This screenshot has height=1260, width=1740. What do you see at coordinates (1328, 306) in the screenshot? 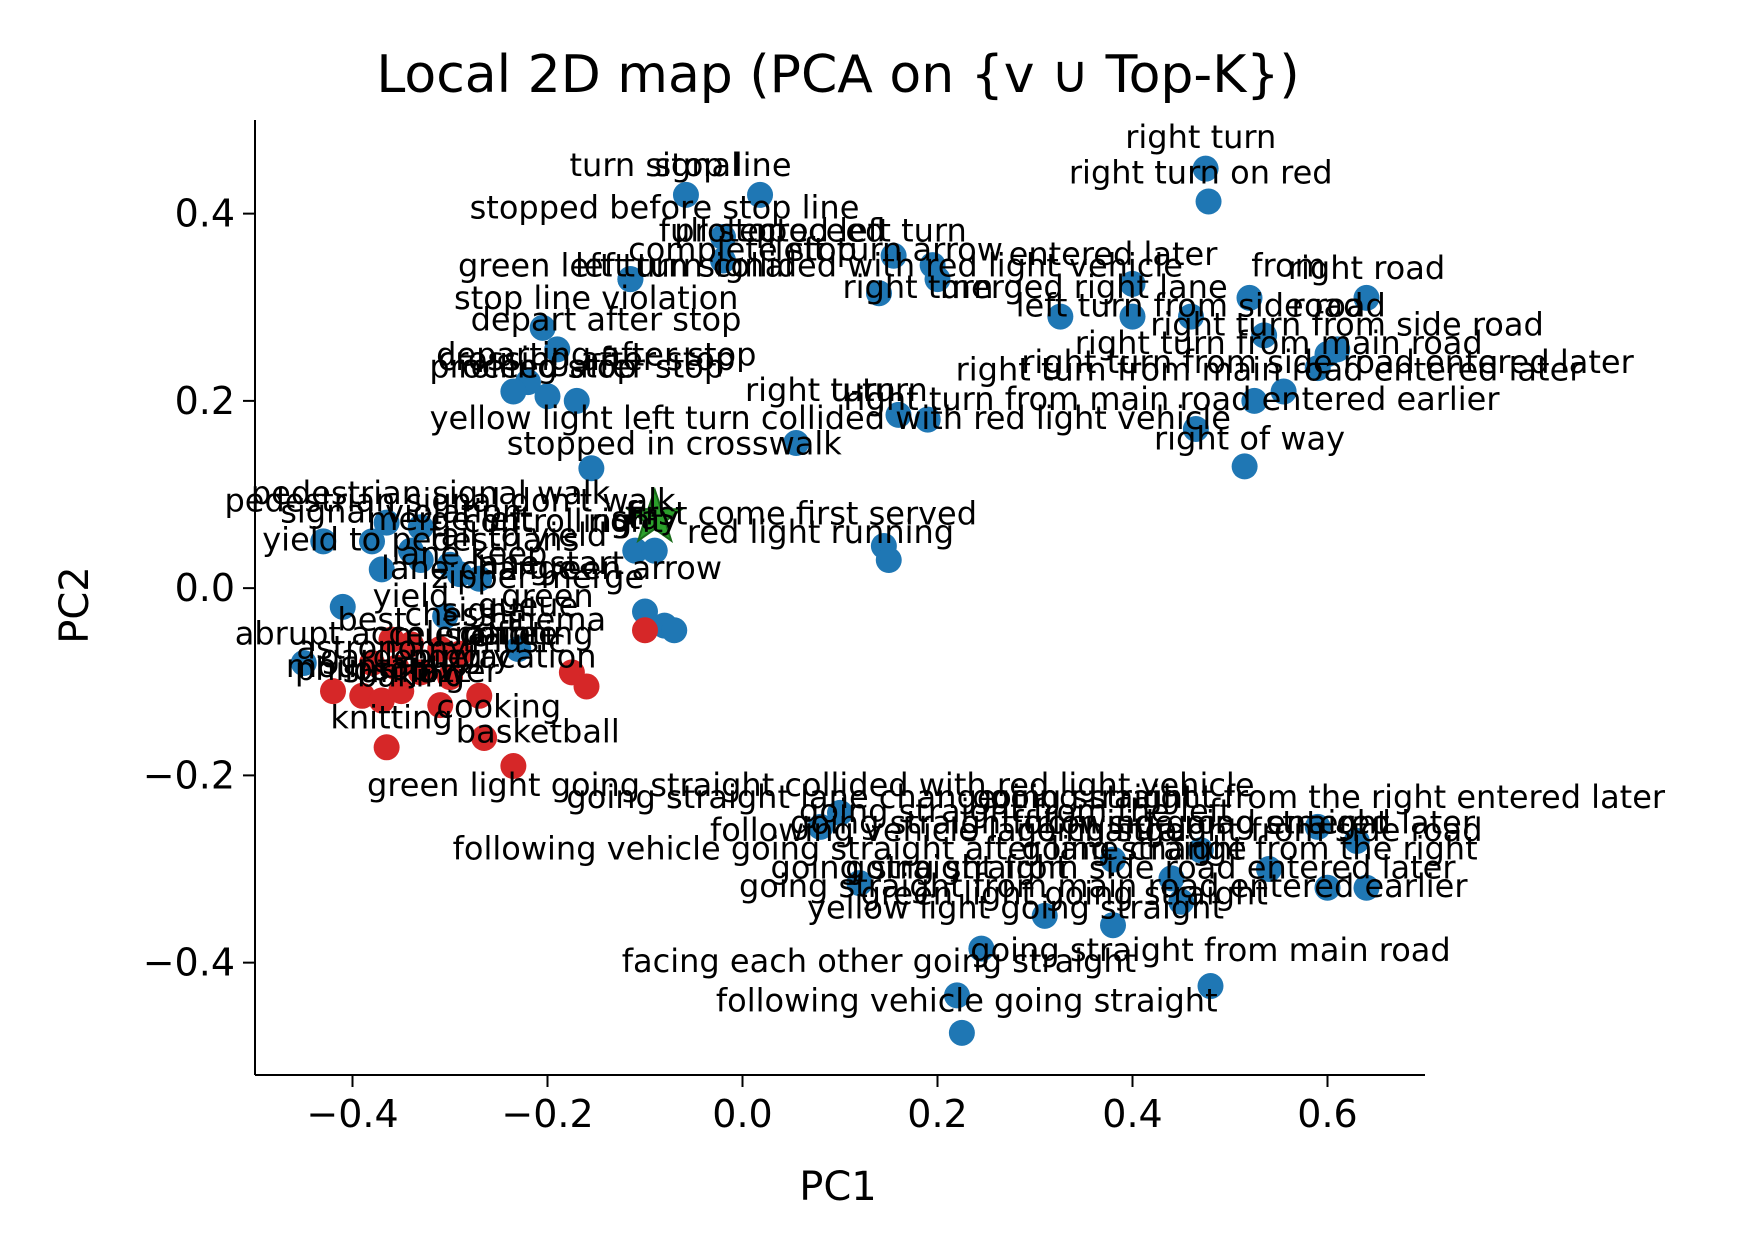
I see `point-label: road` at bounding box center [1328, 306].